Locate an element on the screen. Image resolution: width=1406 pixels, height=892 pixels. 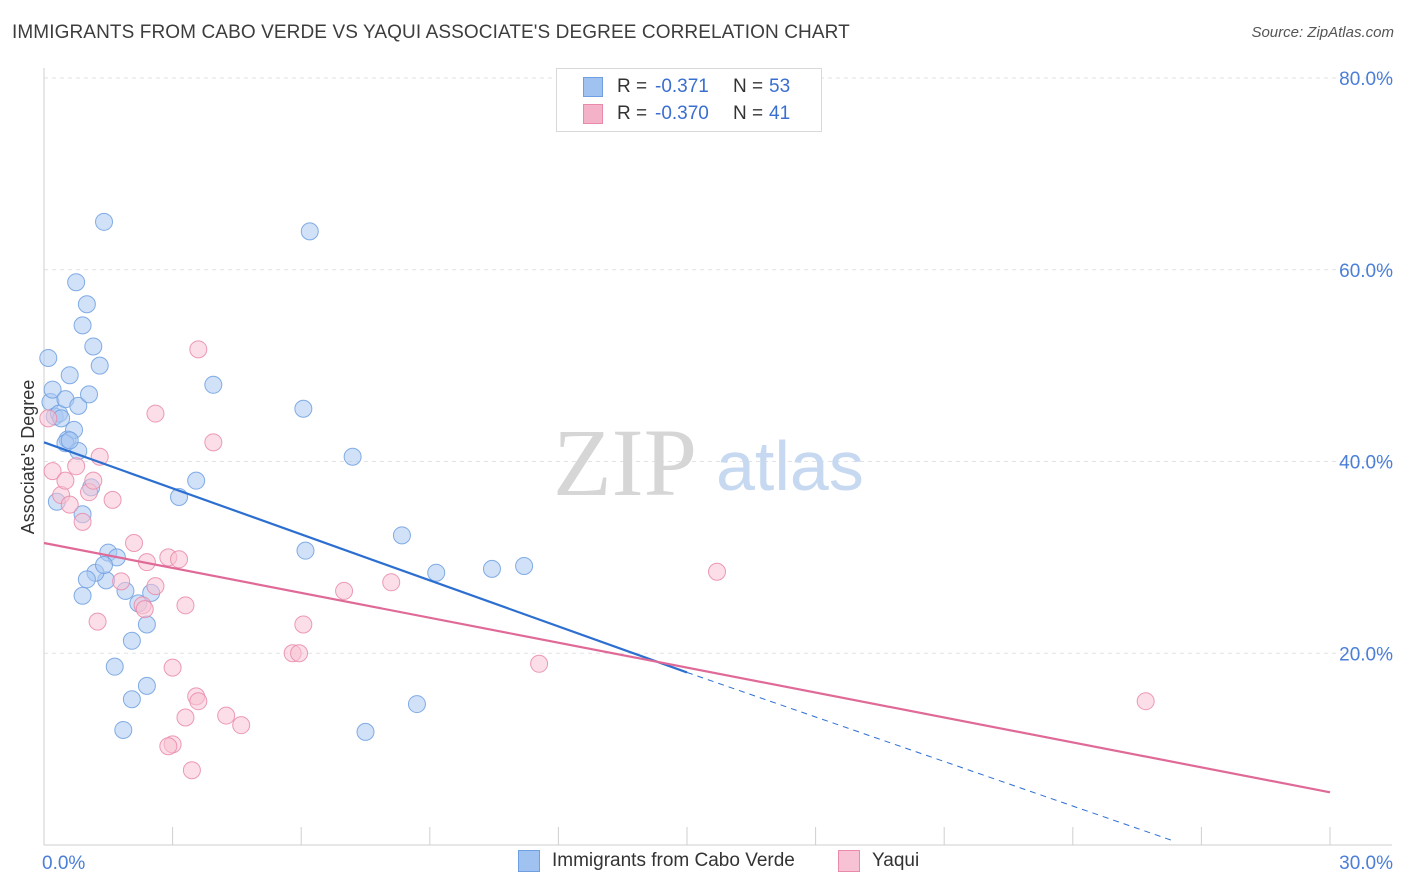
legend-n-value: 53 is located at coordinates (780, 86).